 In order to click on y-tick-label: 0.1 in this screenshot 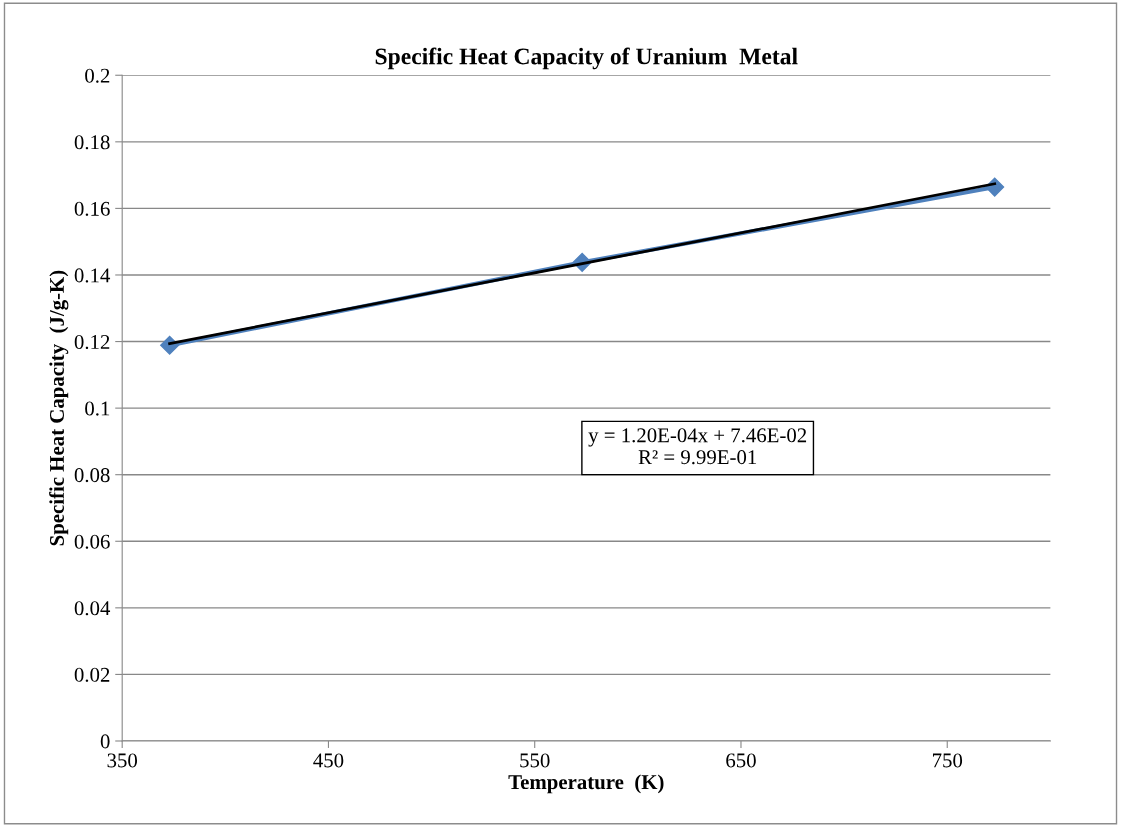, I will do `click(97, 408)`.